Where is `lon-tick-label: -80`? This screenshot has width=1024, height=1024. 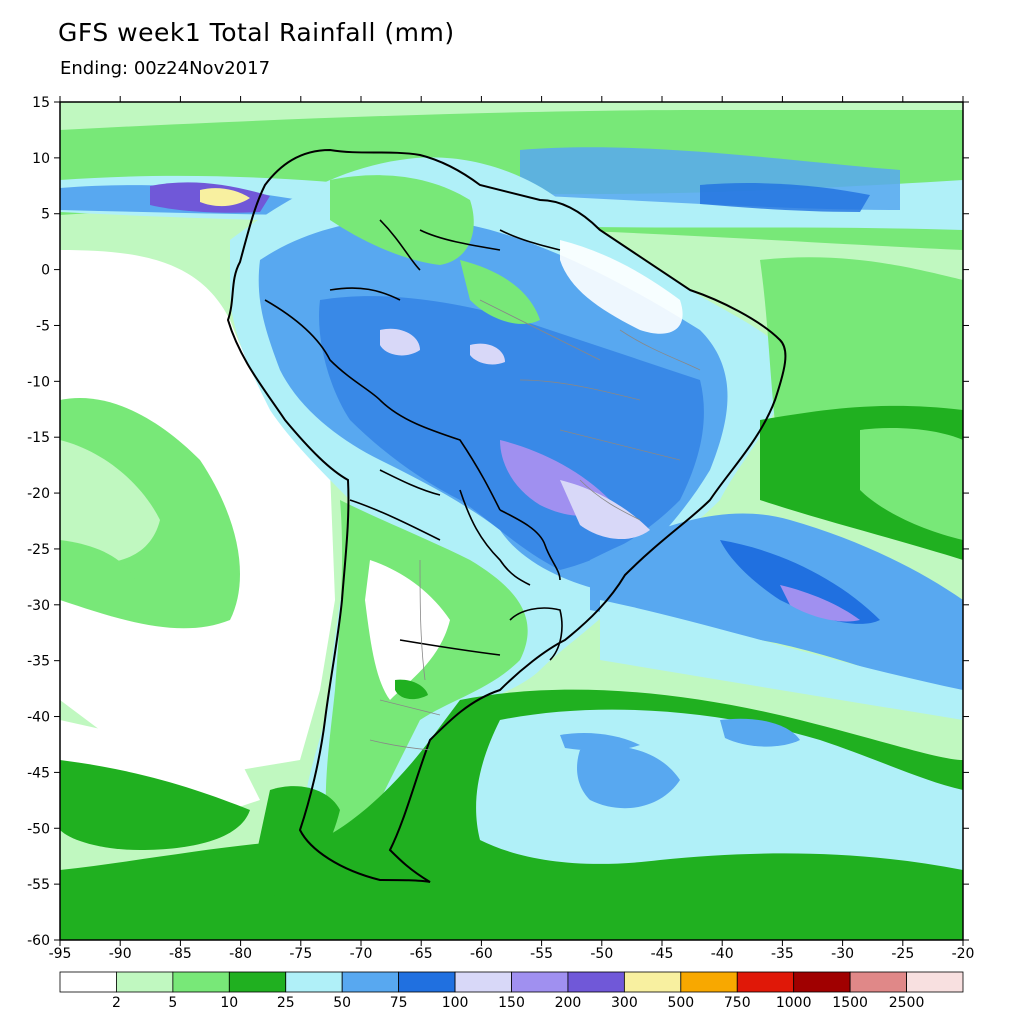 lon-tick-label: -80 is located at coordinates (240, 954).